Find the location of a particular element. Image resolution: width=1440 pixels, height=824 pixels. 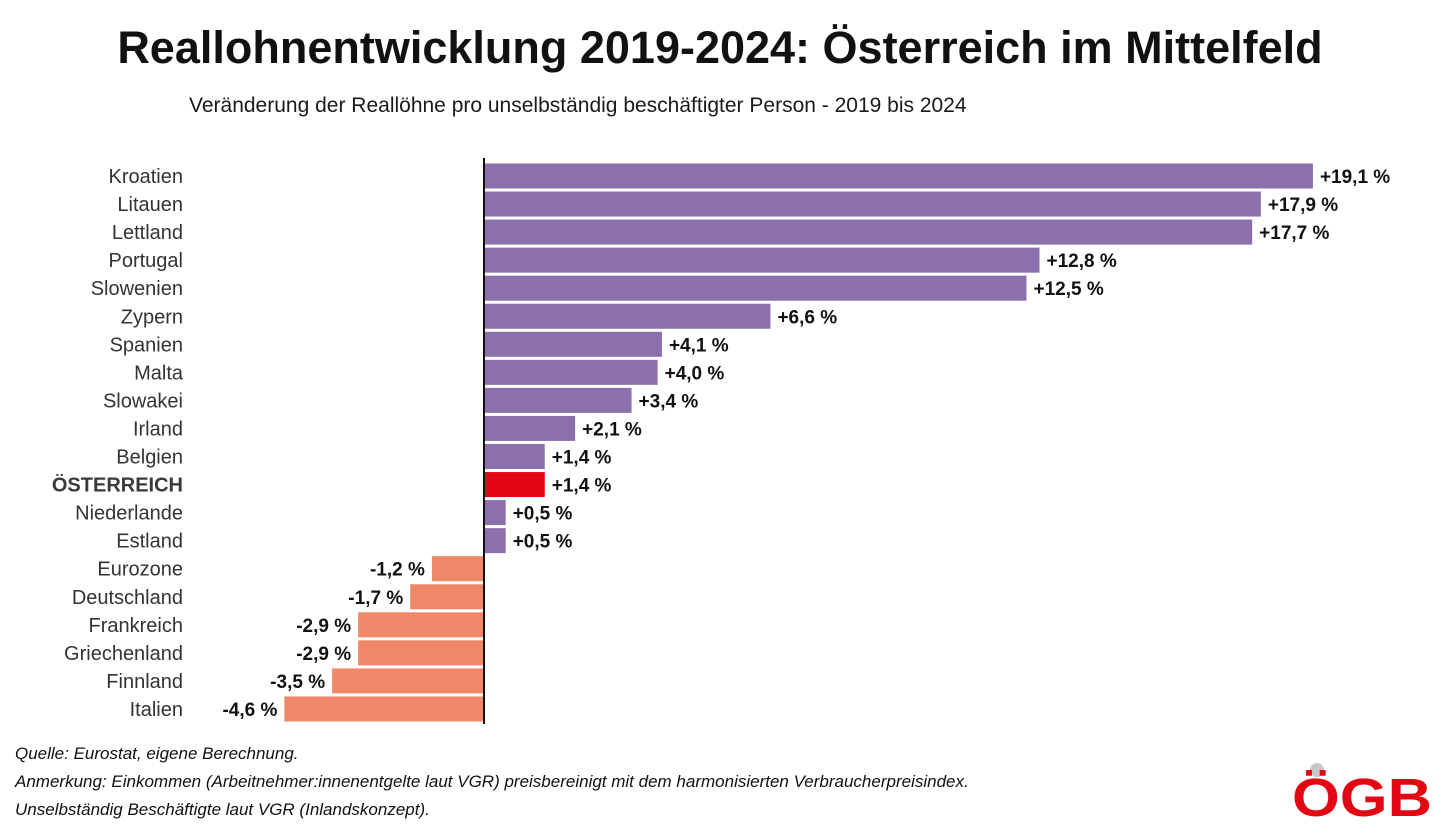

value-label-malta: +4,0 % is located at coordinates (695, 373).